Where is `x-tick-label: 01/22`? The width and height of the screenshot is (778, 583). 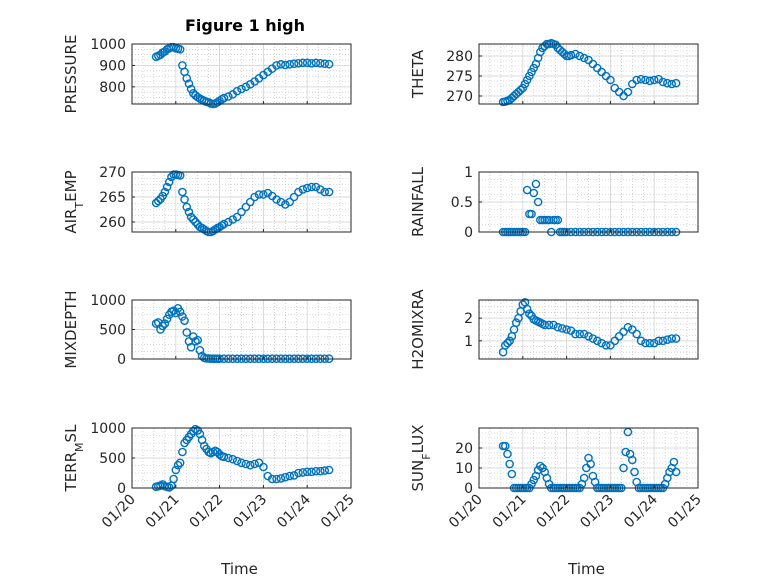 x-tick-label: 01/22 is located at coordinates (554, 512).